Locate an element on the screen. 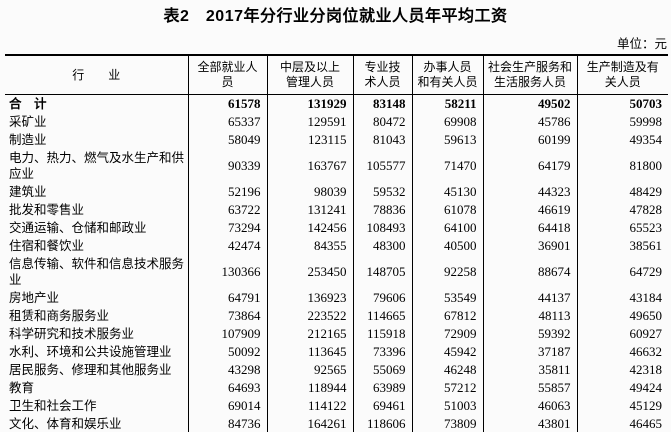 This screenshot has height=432, width=671. wage-value: 223522 is located at coordinates (310, 316).